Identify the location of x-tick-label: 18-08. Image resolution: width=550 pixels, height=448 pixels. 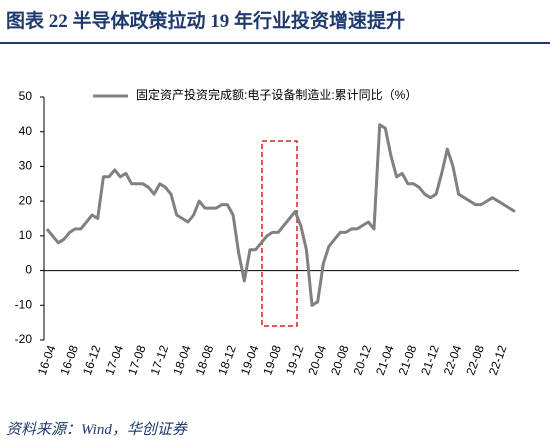
(205, 360).